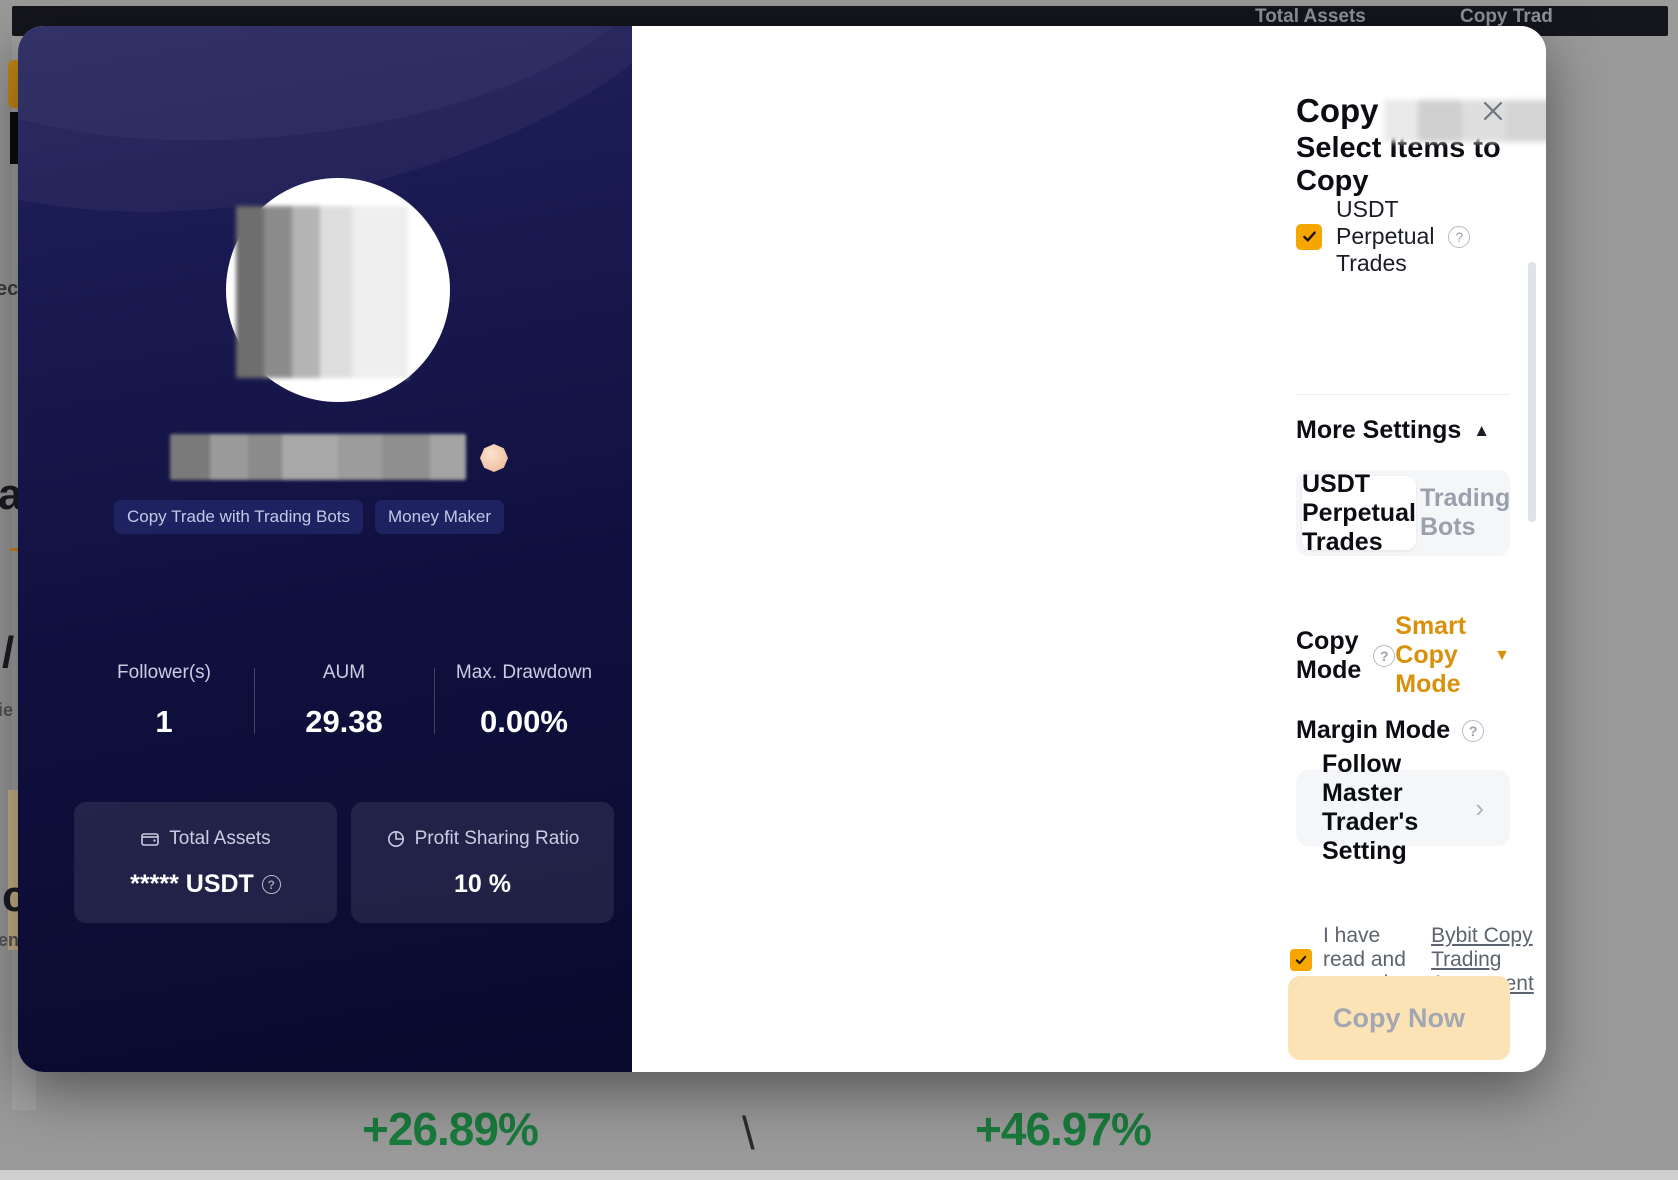 The image size is (1678, 1180). Describe the element at coordinates (205, 862) in the screenshot. I see `card-total-assets: Total Assets ***** USDT ?` at that location.